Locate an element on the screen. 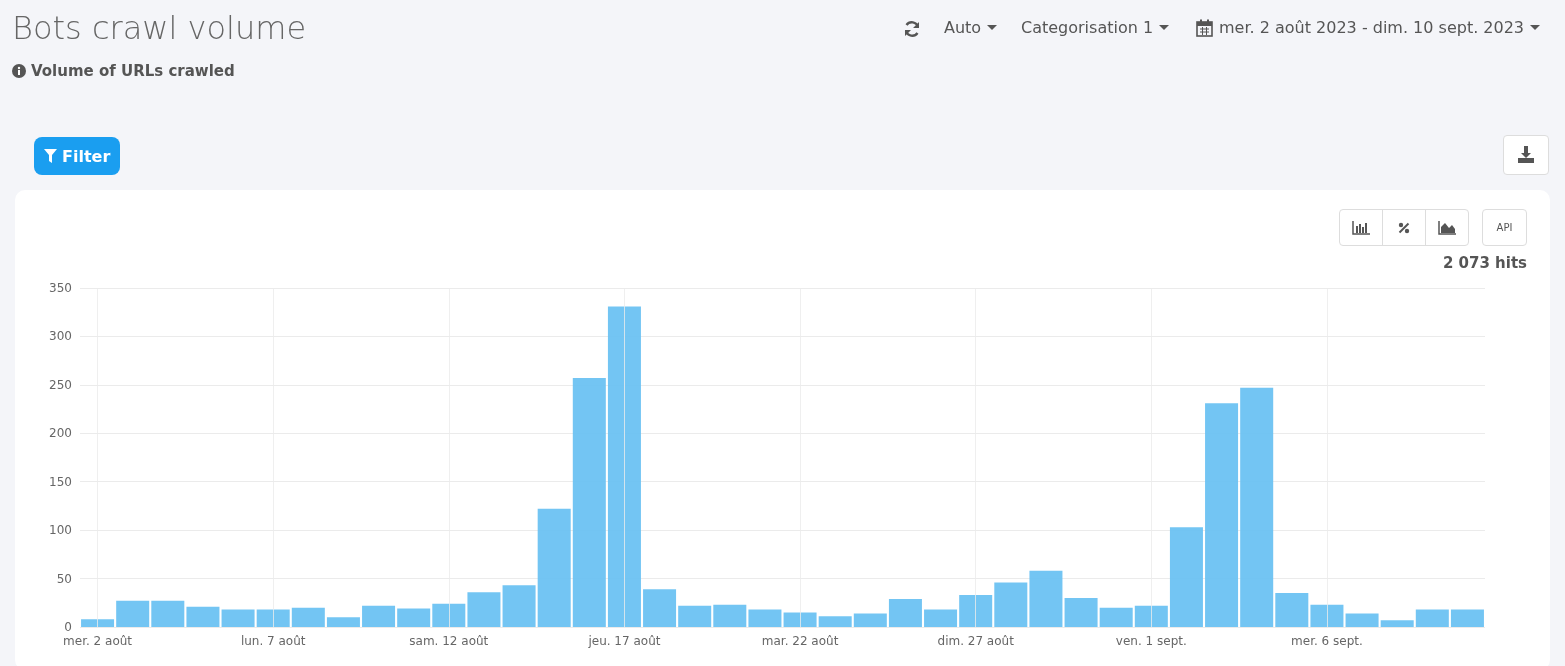 This screenshot has height=666, width=1565. y-tick-label: 150 is located at coordinates (60, 481).